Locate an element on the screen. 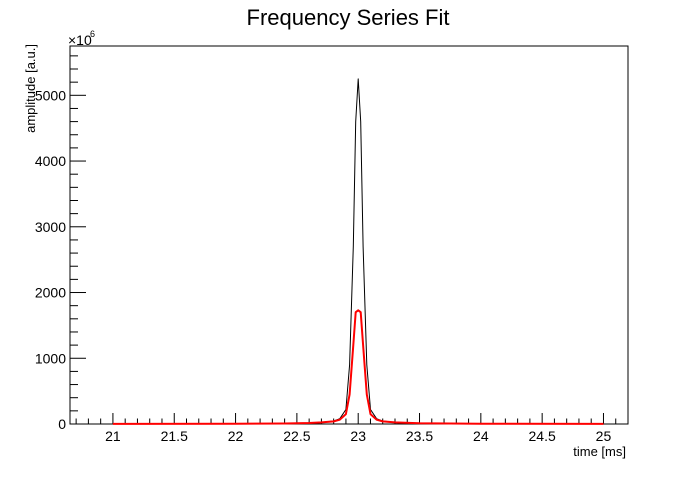  y-axis-ticks: 0 1000 2000 3000 4000 5000 is located at coordinates (60, 243).